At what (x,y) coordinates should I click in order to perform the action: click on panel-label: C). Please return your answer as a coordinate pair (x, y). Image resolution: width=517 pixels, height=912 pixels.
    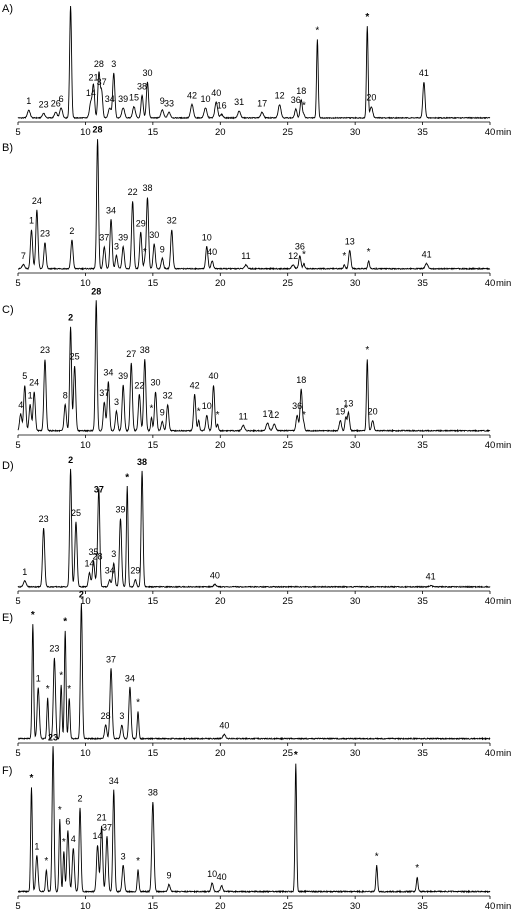
    Looking at the image, I should click on (8, 310).